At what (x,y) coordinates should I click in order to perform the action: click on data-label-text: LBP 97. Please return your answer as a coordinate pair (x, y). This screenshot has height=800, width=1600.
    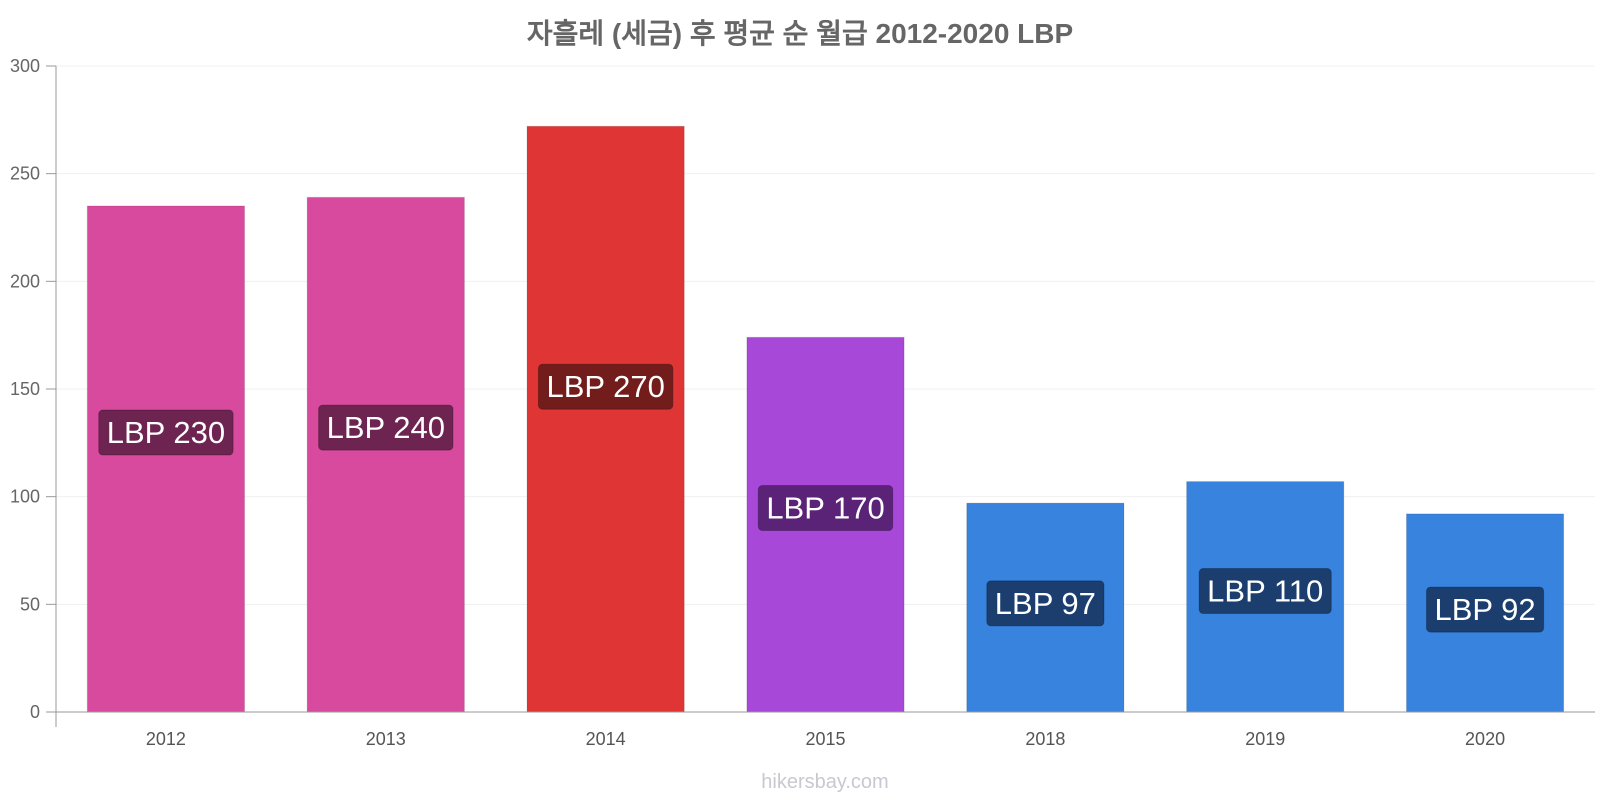
    Looking at the image, I should click on (1045, 603).